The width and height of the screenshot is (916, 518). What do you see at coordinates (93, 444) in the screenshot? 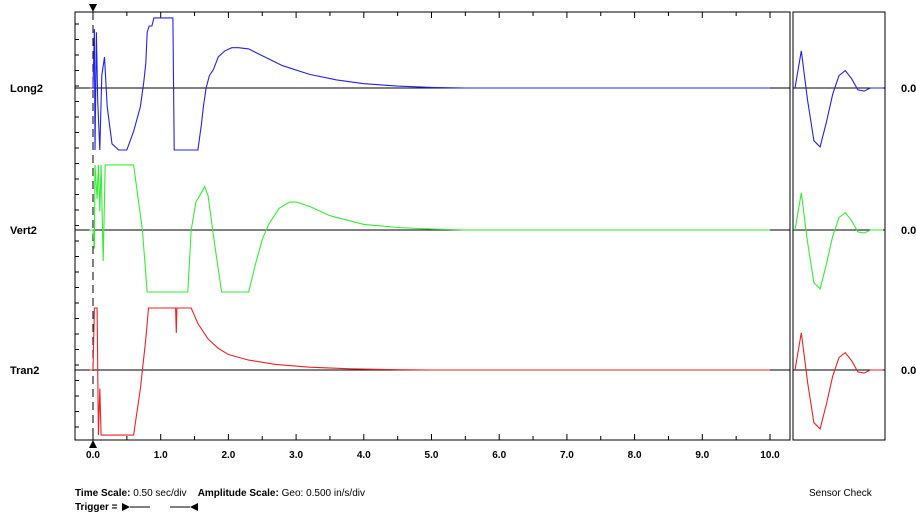
I see `trigger-marker-bottom` at bounding box center [93, 444].